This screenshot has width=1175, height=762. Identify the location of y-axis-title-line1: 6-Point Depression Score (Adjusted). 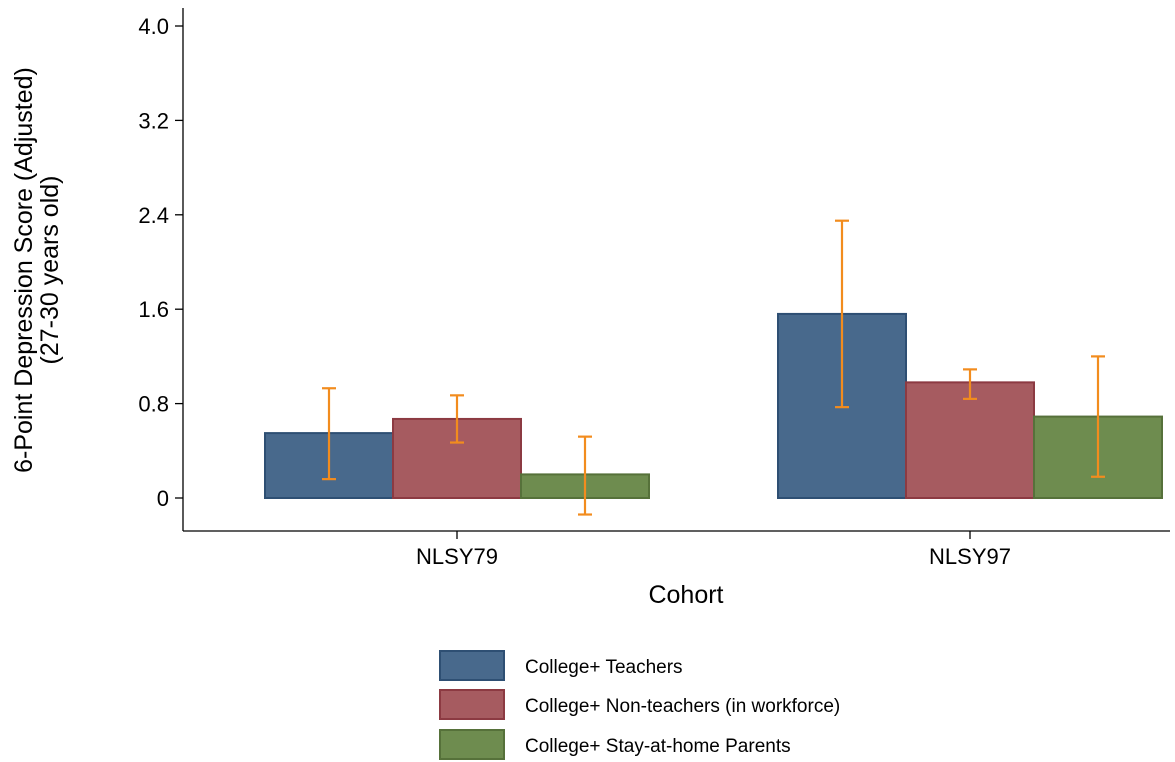
(24, 270).